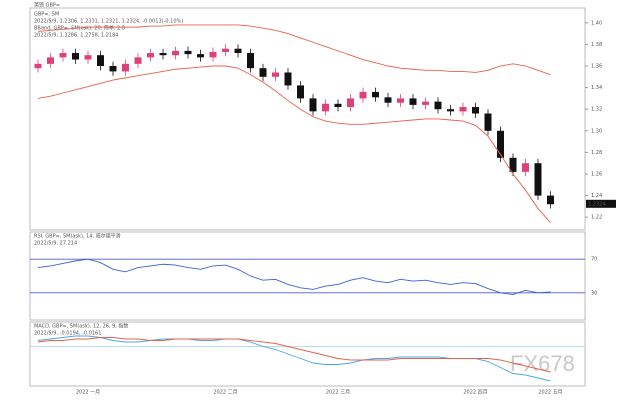 This screenshot has height=400, width=640. What do you see at coordinates (225, 393) in the screenshot?
I see `x-tick-label: 2022 二月` at bounding box center [225, 393].